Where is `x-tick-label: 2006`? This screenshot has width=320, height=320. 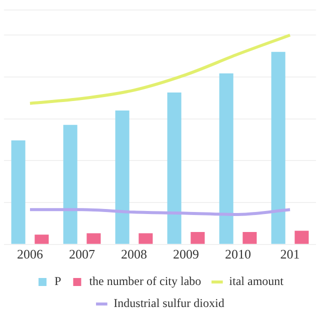
x-tick-label: 2006 is located at coordinates (30, 254).